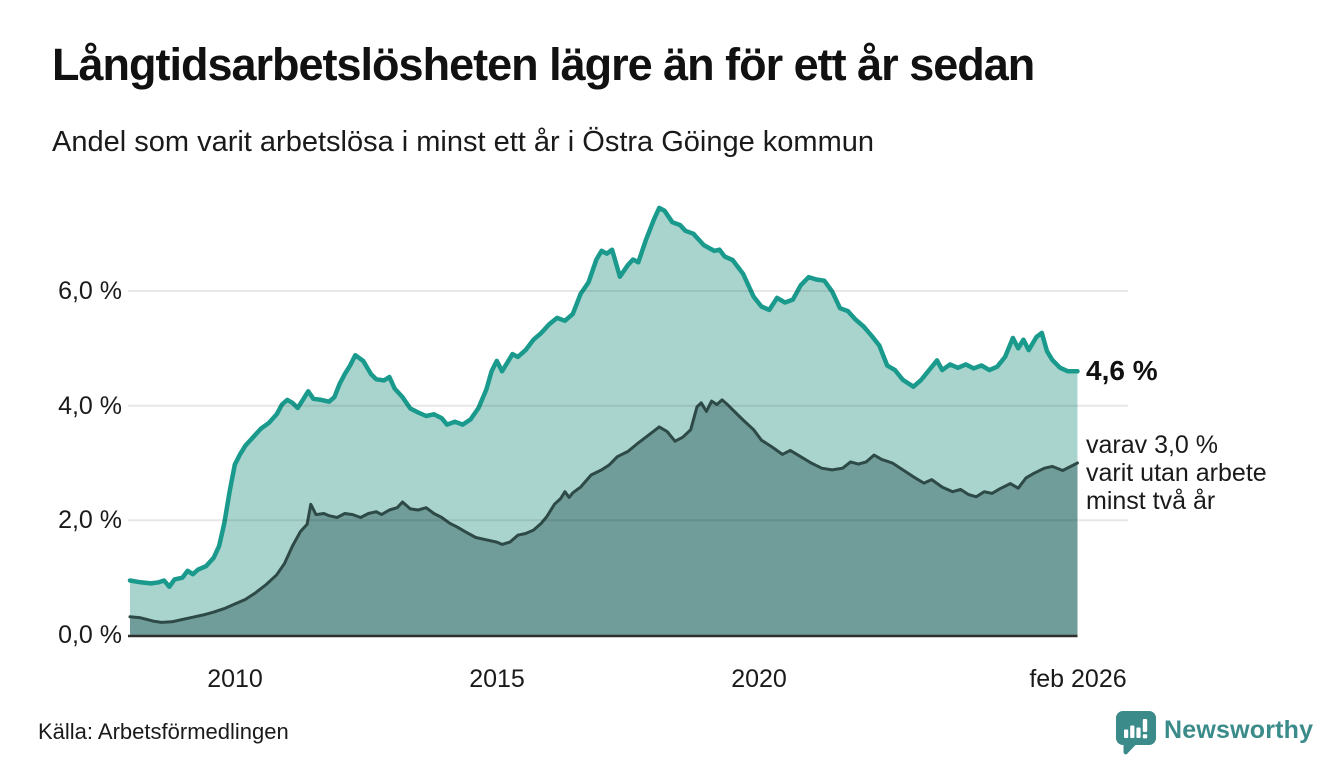  Describe the element at coordinates (497, 679) in the screenshot. I see `x-tick-label-2015: 2015` at that location.